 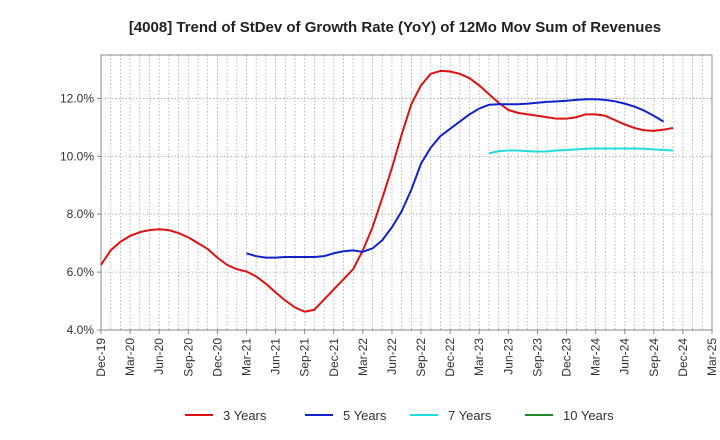 What do you see at coordinates (77, 156) in the screenshot?
I see `y-tick-label: 10.0%` at bounding box center [77, 156].